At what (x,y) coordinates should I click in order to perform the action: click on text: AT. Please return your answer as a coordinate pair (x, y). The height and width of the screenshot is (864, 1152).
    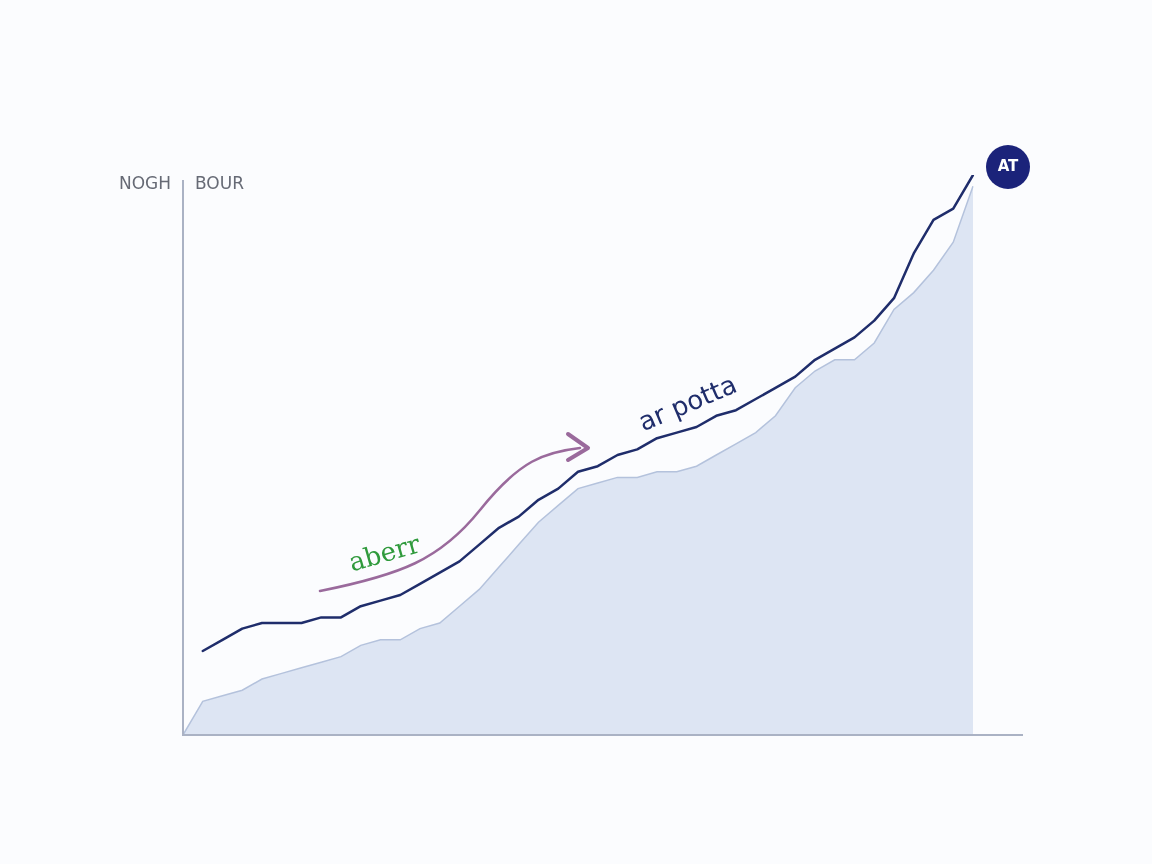
    Looking at the image, I should click on (1008, 165).